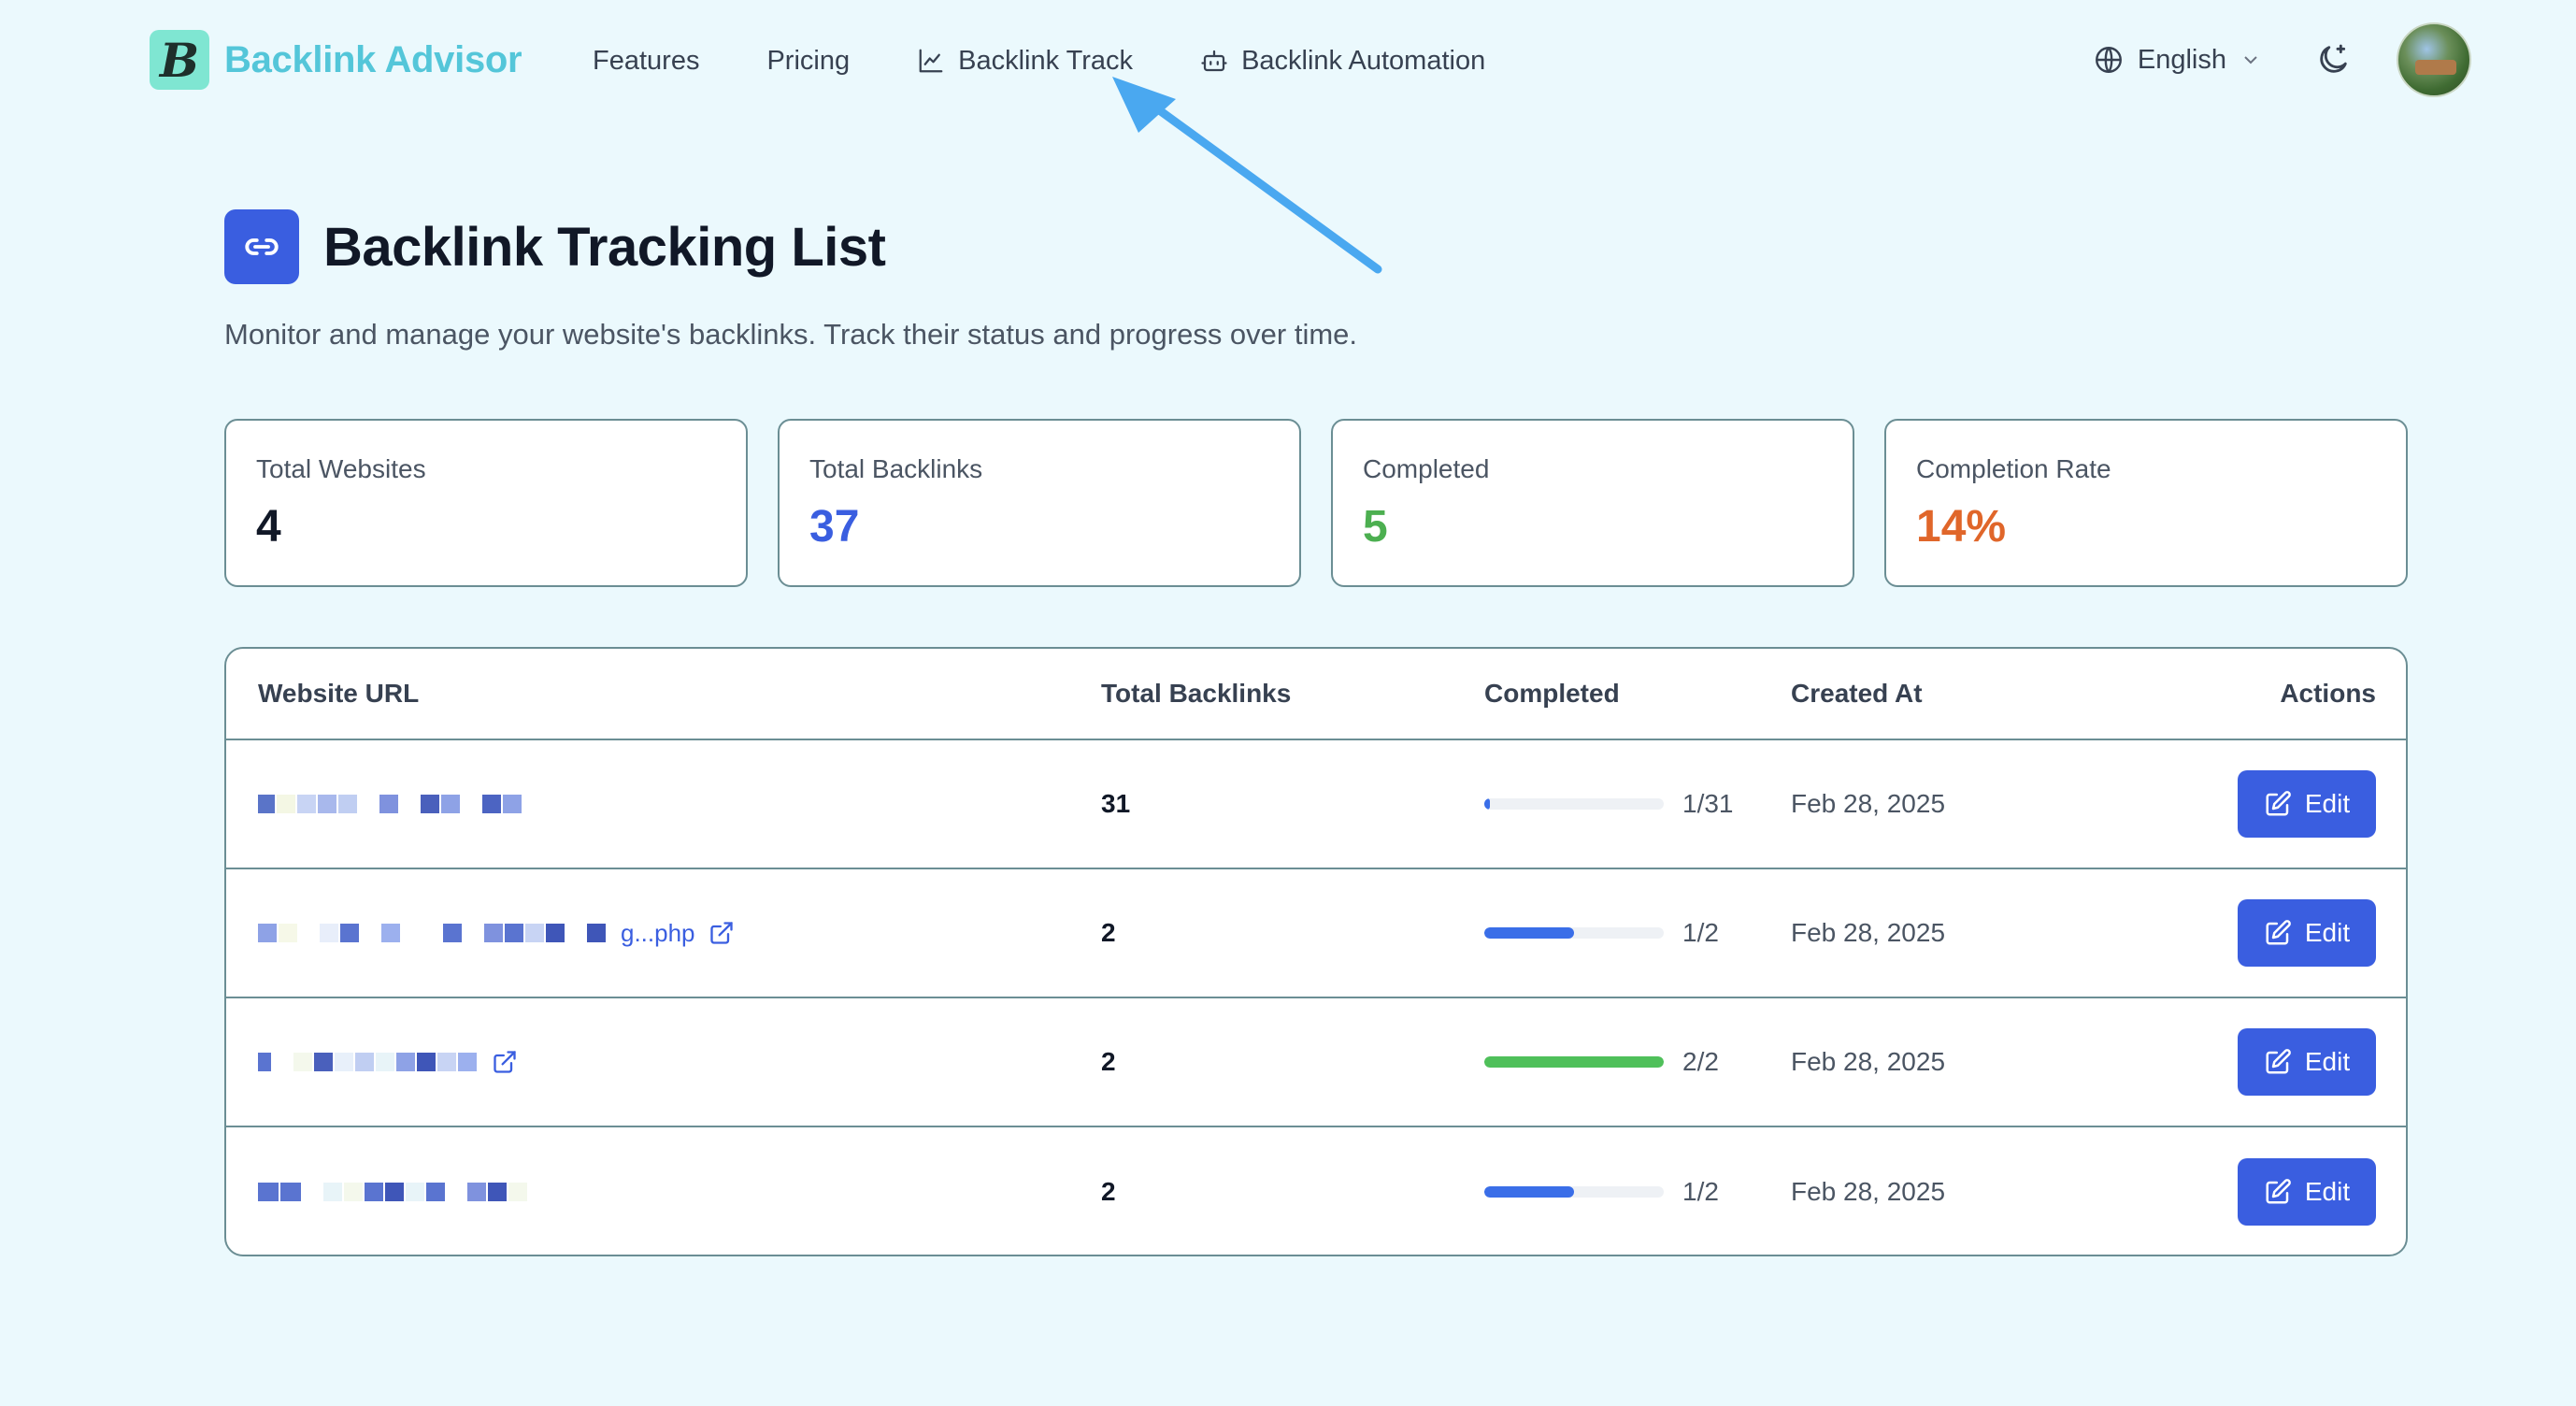 This screenshot has width=2576, height=1406. Describe the element at coordinates (1375, 527) in the screenshot. I see `stat-value: 5` at that location.